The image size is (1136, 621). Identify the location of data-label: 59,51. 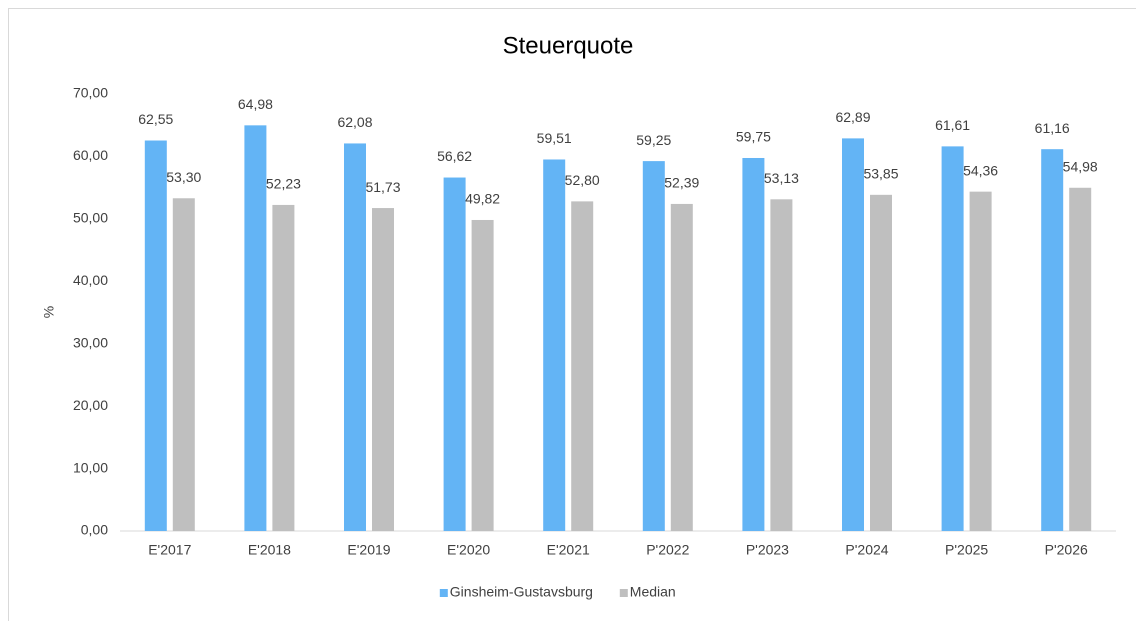
(554, 138).